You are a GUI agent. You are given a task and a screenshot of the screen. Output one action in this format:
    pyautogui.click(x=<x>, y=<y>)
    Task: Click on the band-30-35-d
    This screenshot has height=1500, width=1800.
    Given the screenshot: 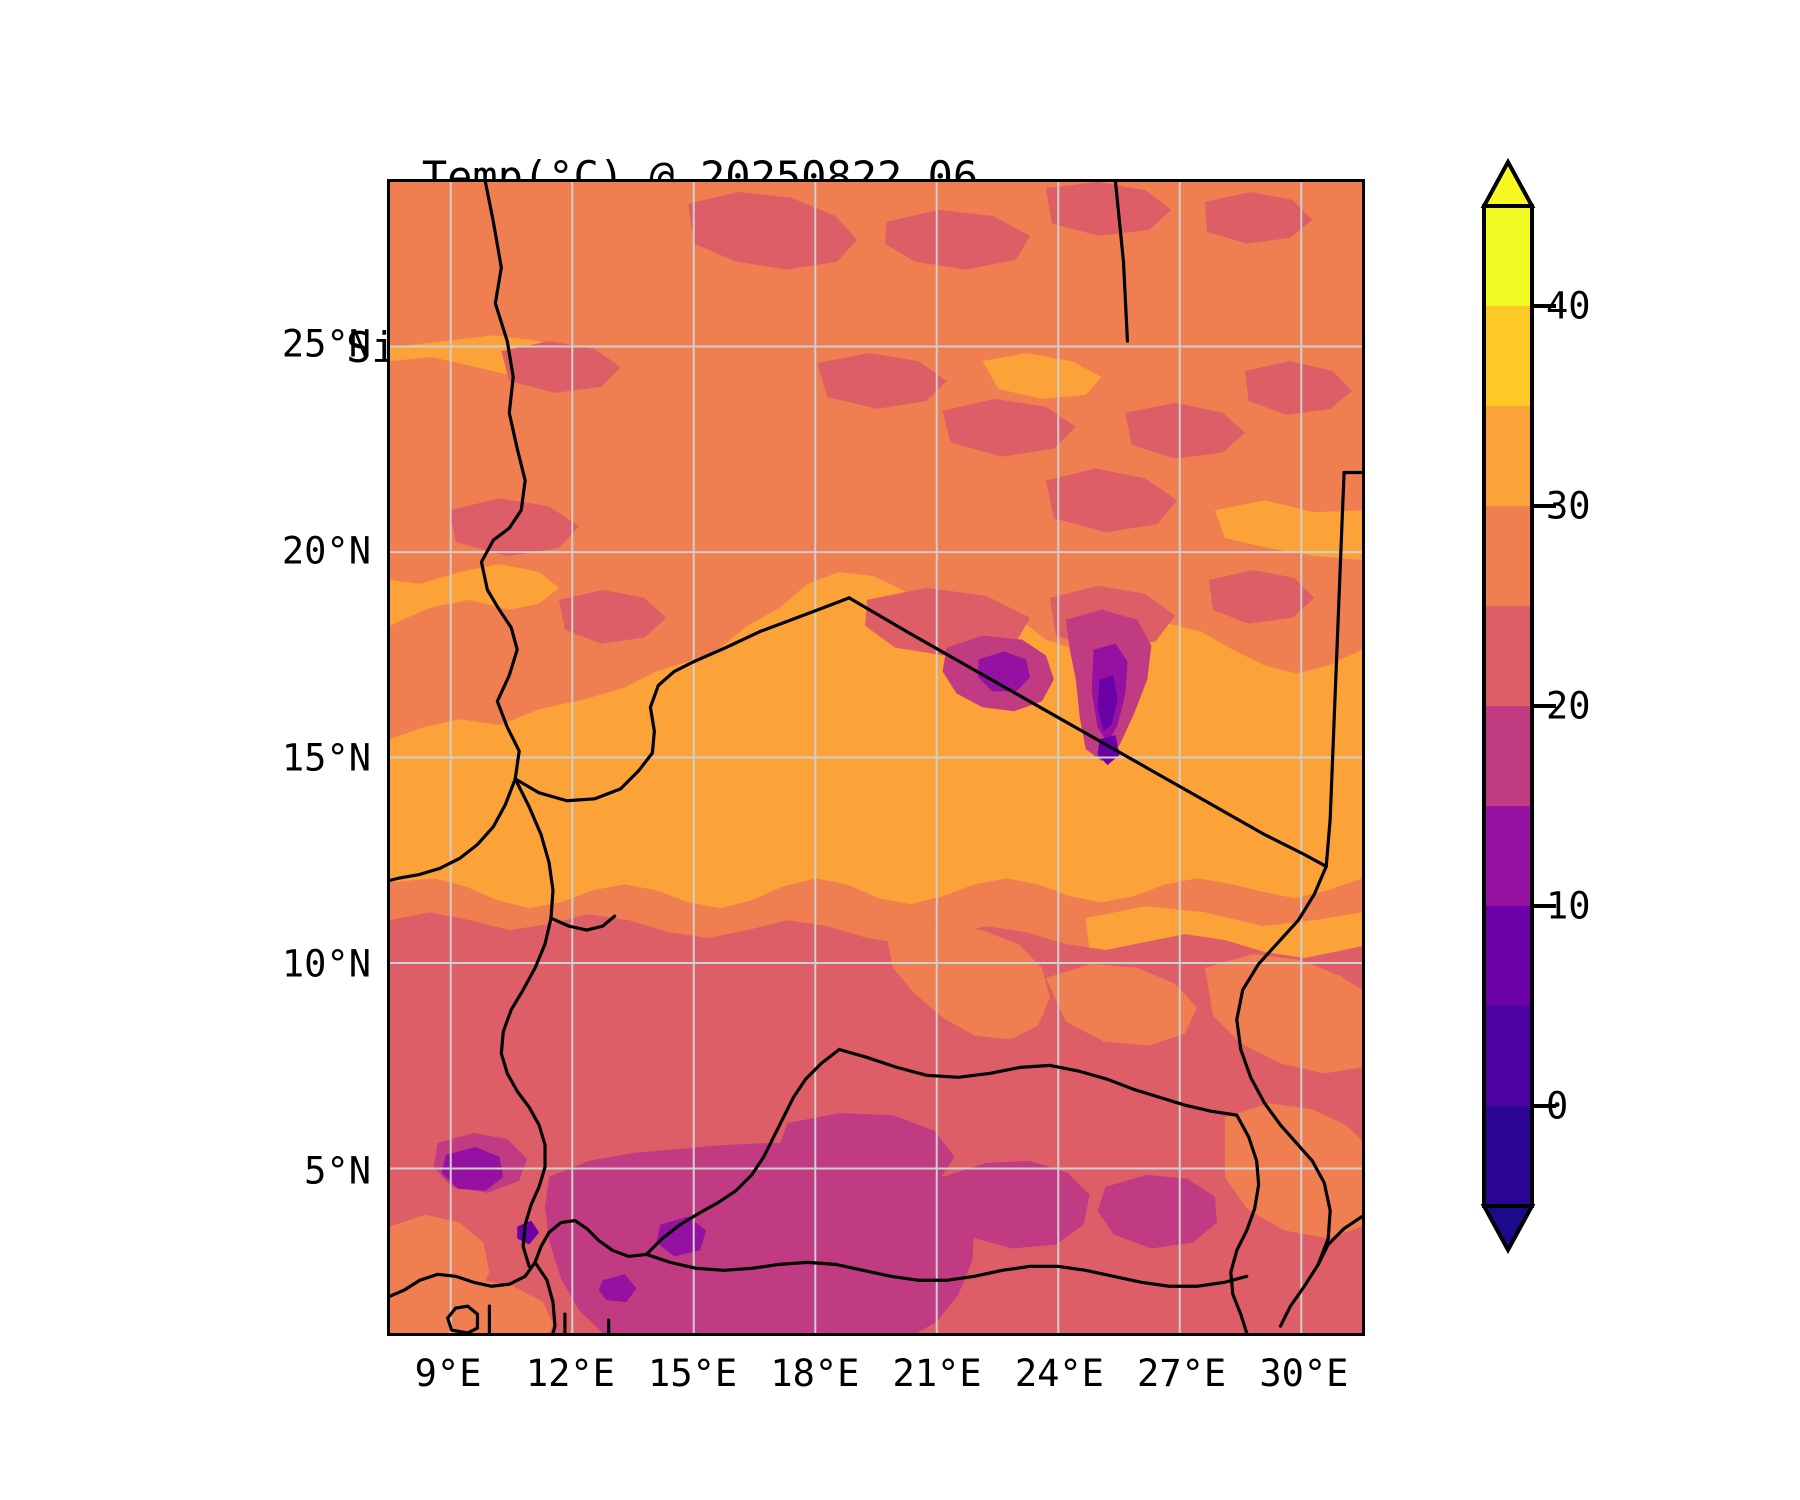 What is the action you would take?
    pyautogui.click(x=1042, y=376)
    